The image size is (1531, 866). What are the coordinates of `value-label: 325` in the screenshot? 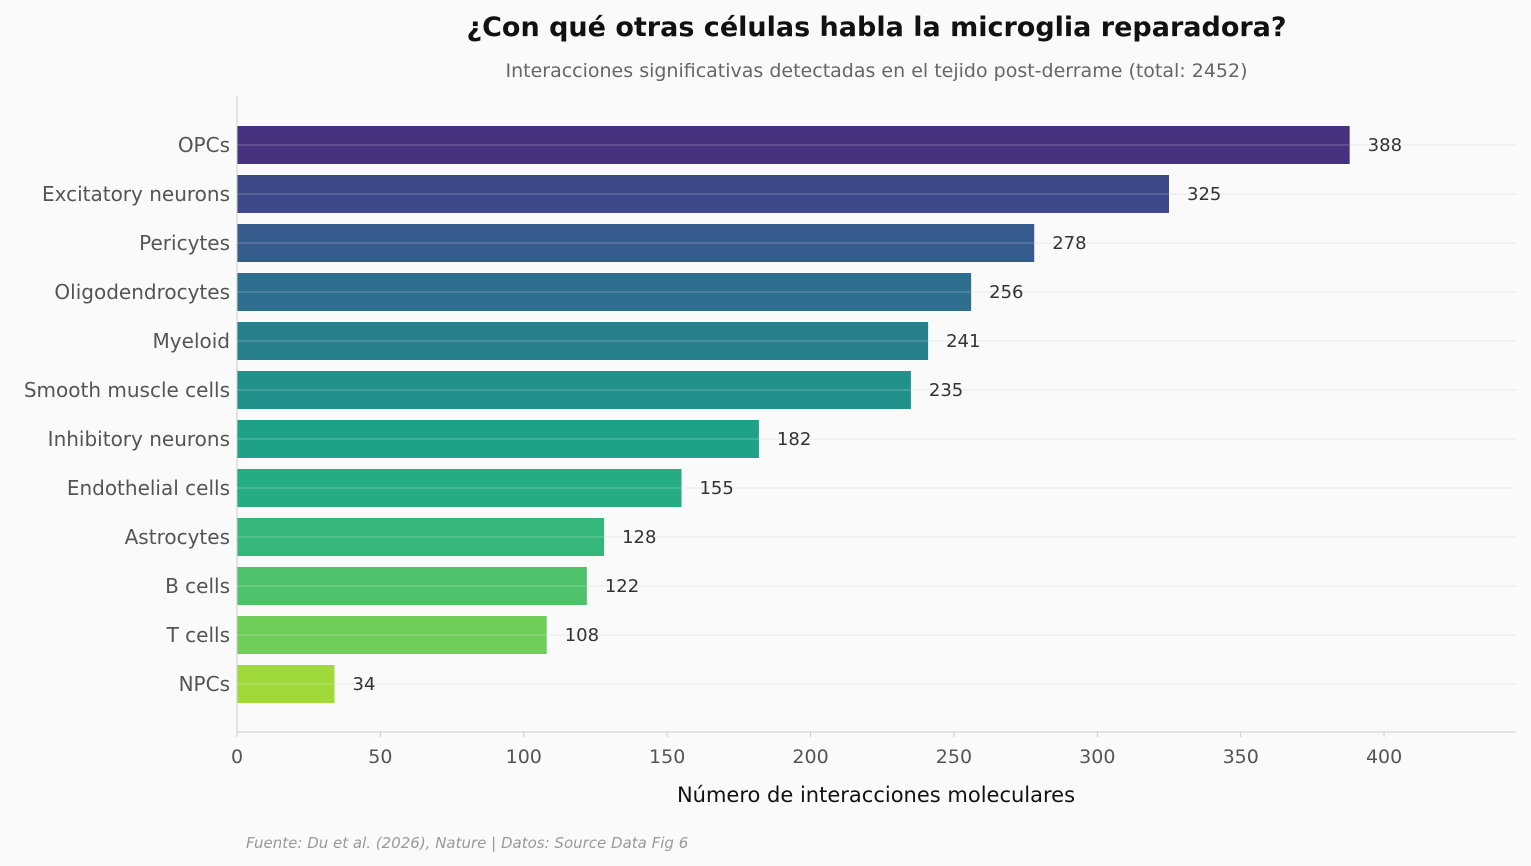 It's located at (1204, 194).